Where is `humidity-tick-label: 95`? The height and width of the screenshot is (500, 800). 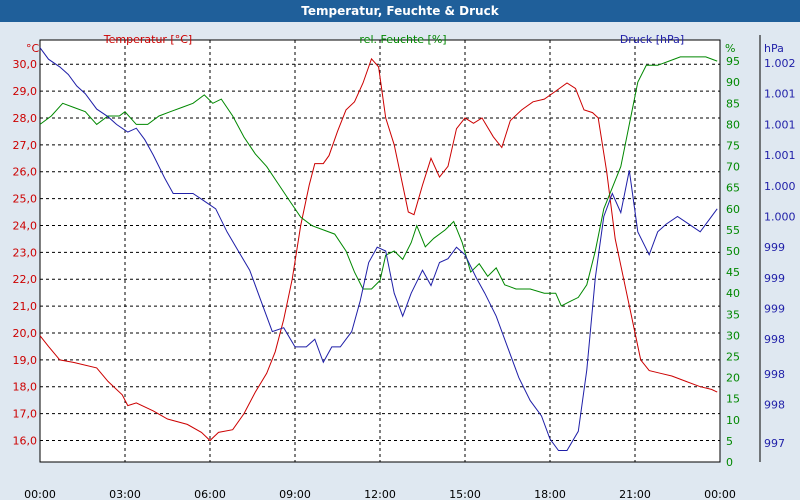
humidity-tick-label: 95 is located at coordinates (733, 61).